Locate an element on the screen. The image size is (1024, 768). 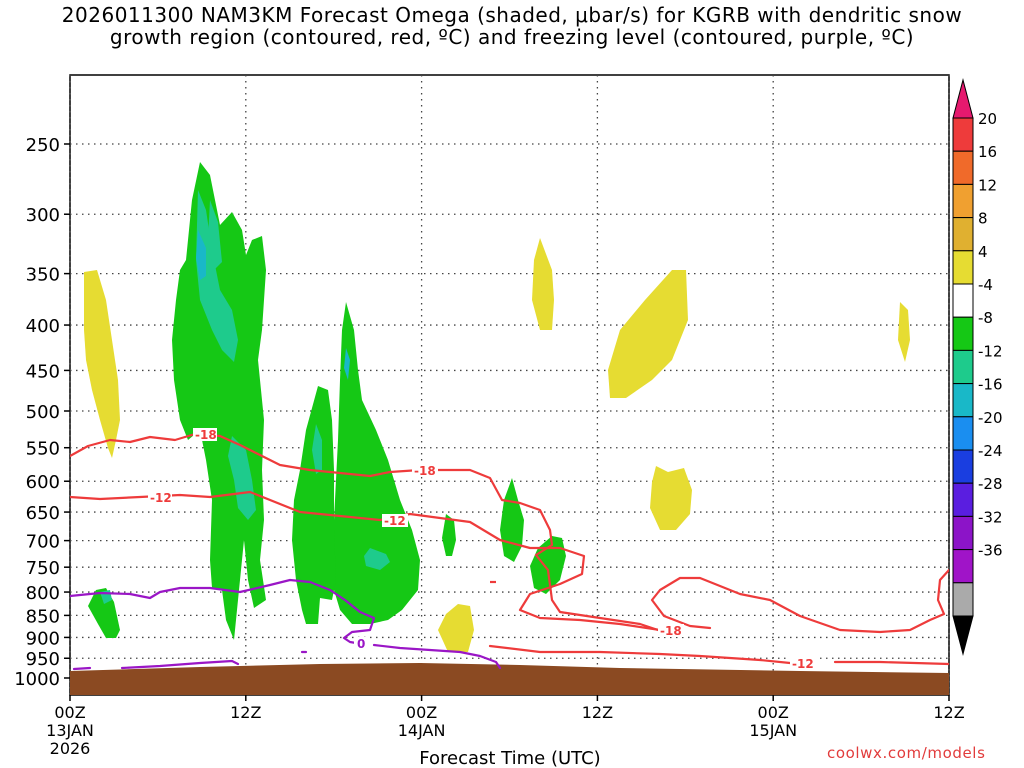
colorbar-label: -24 is located at coordinates (990, 451).